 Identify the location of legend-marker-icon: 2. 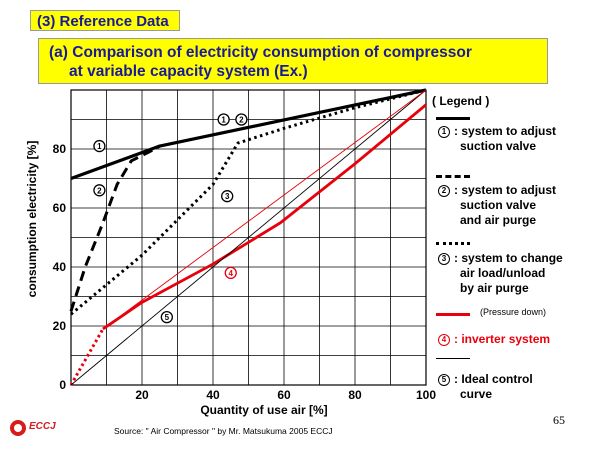
(444, 191).